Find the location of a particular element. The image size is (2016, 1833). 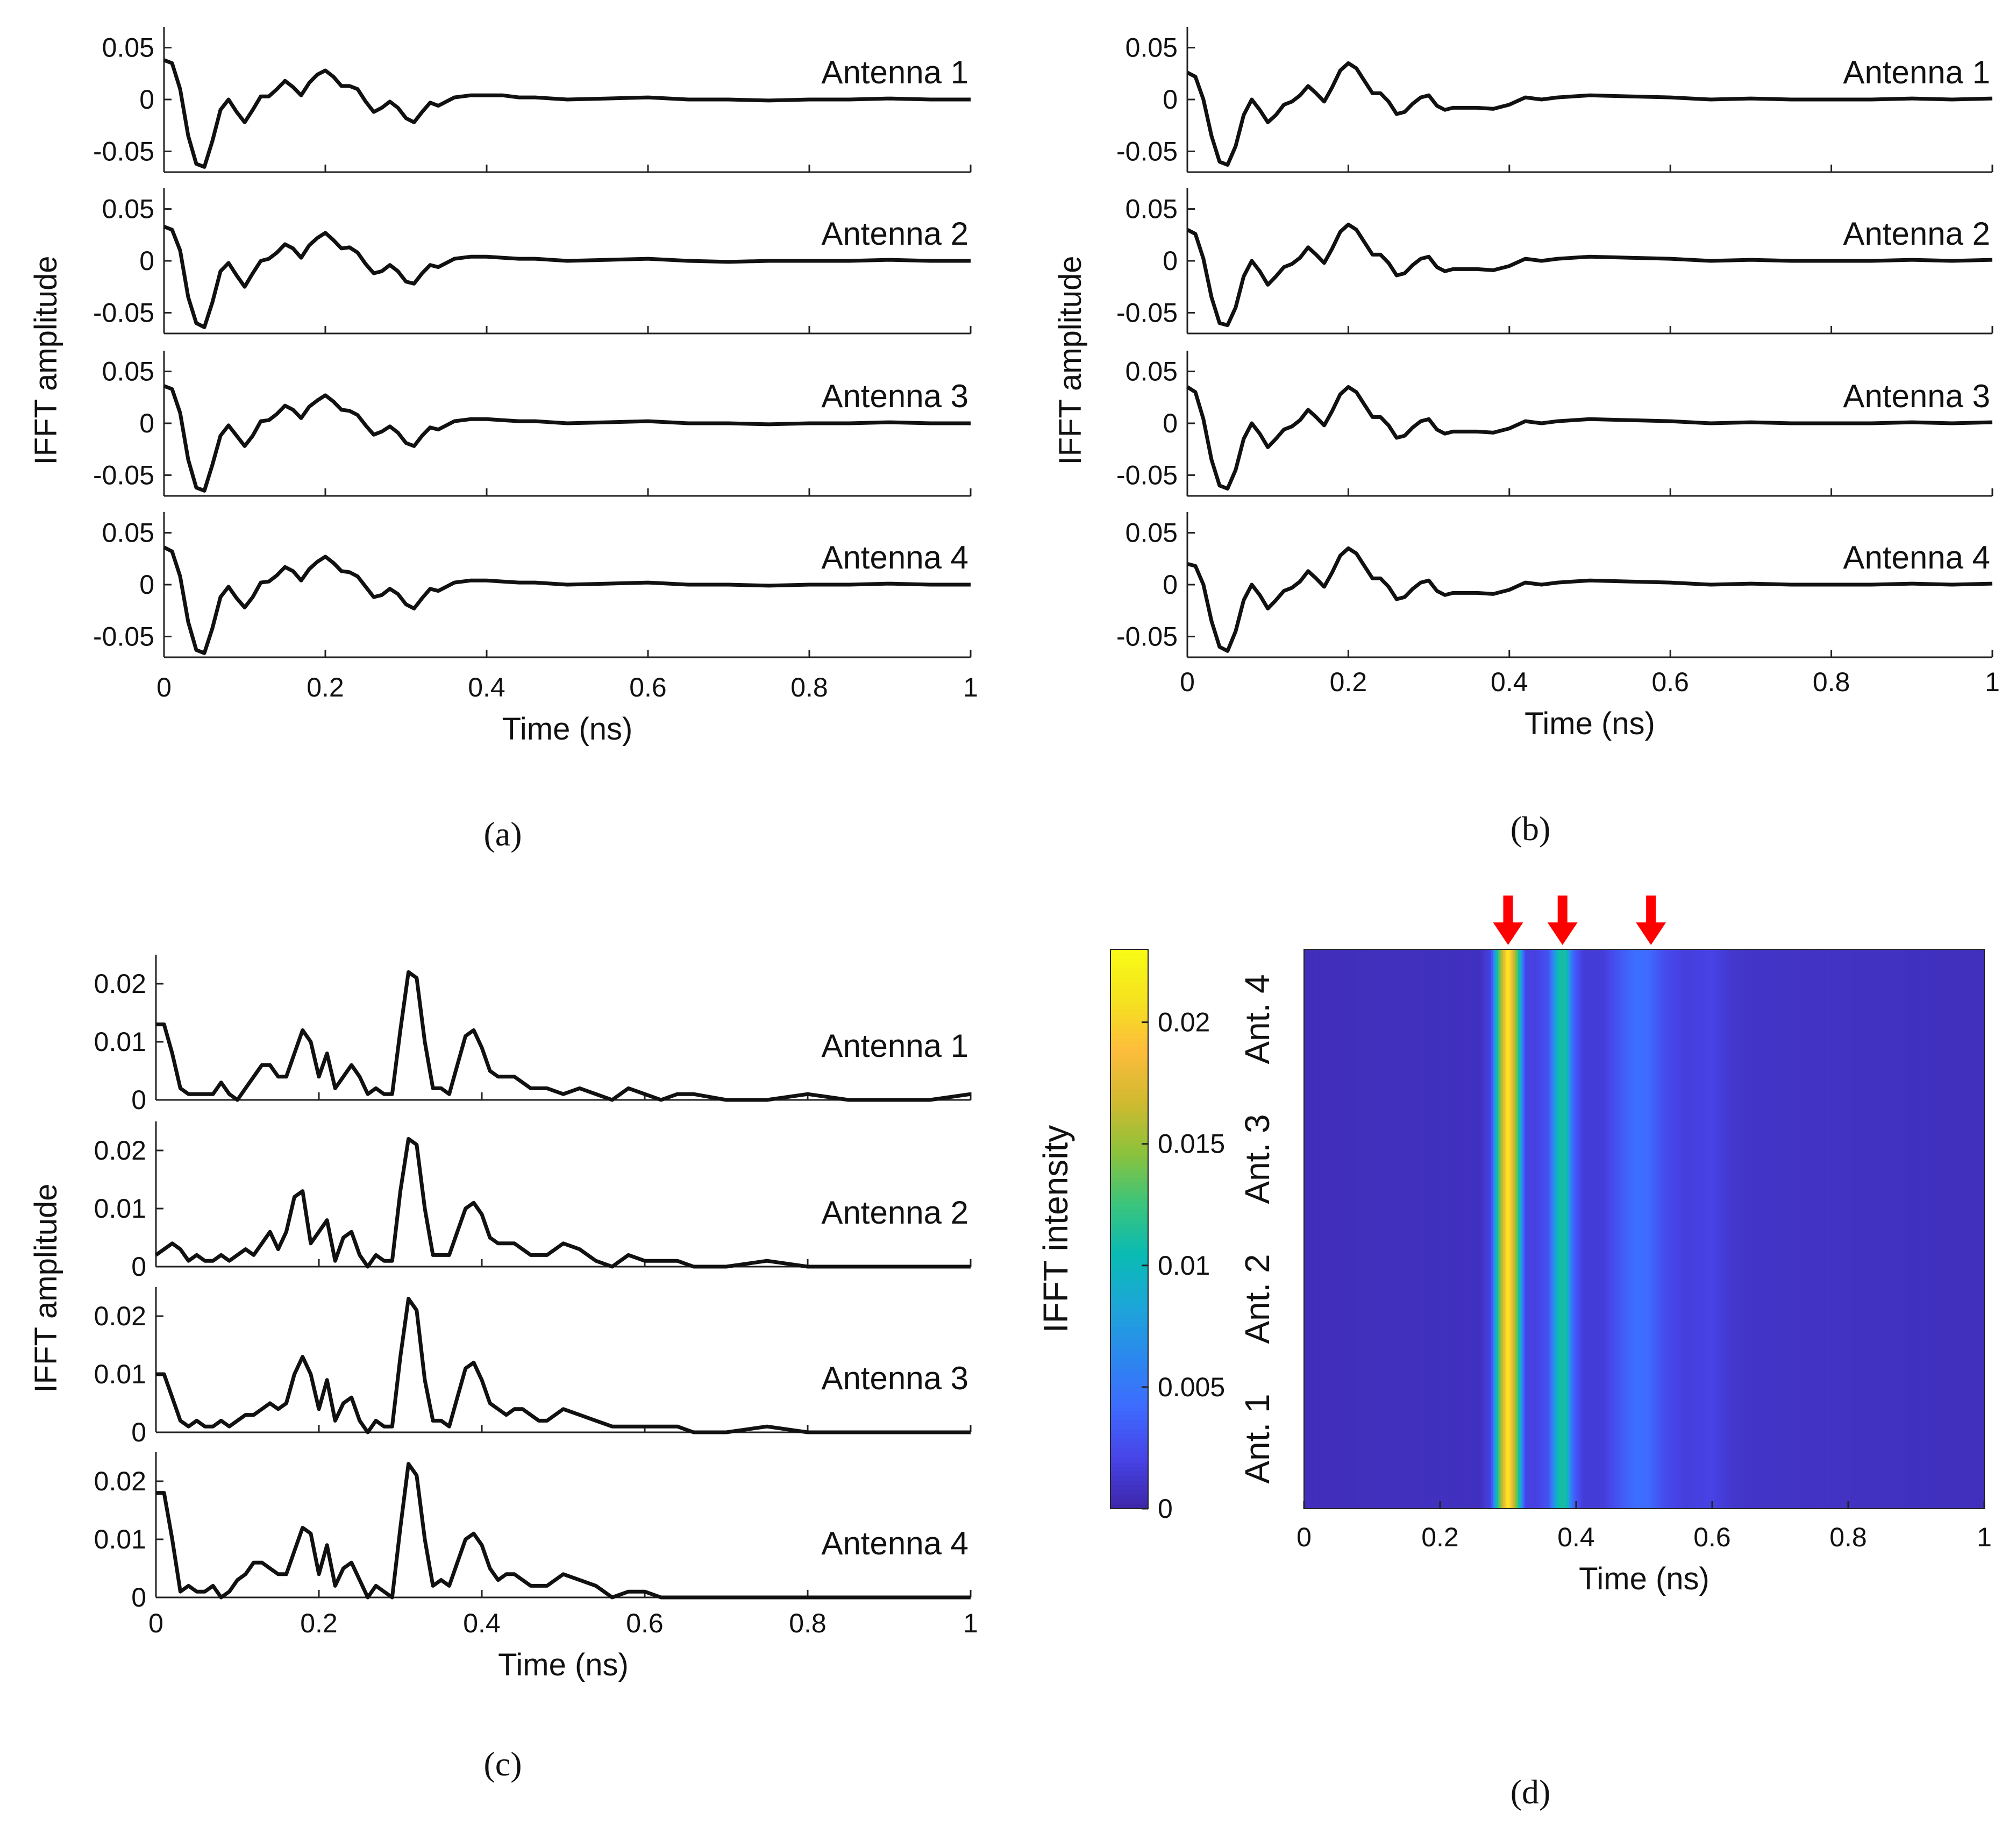

arrow-head is located at coordinates (1651, 933).